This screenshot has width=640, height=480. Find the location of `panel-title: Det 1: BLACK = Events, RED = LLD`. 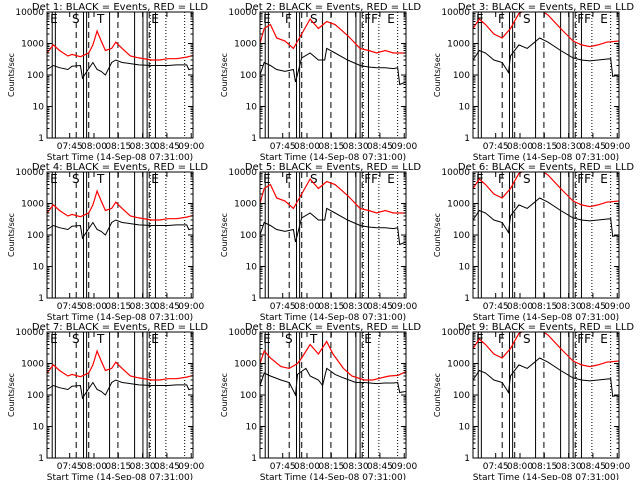

panel-title: Det 1: BLACK = Events, RED = LLD is located at coordinates (120, 7).